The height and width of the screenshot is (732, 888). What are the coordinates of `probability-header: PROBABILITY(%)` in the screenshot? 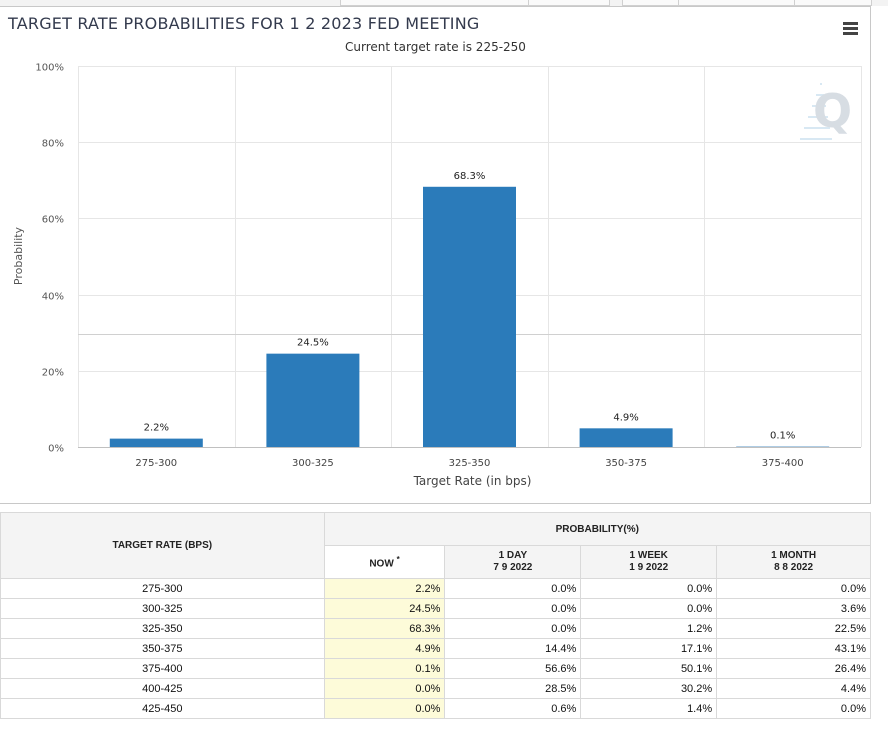 It's located at (597, 529).